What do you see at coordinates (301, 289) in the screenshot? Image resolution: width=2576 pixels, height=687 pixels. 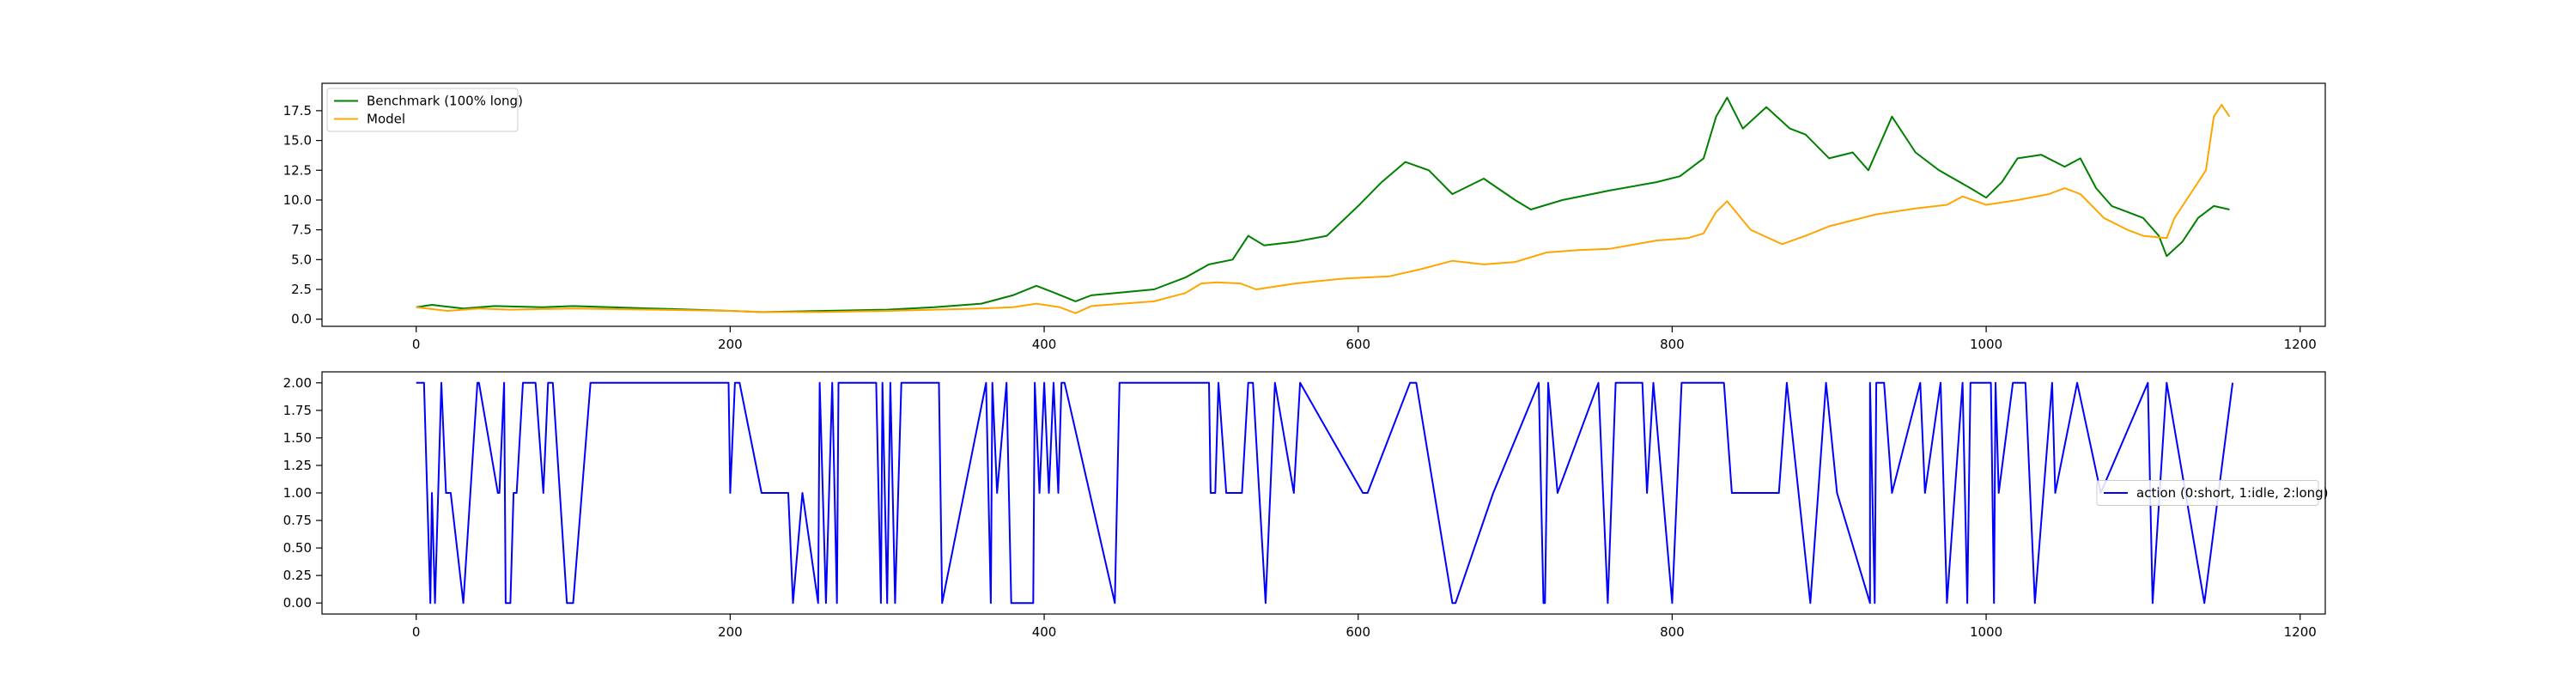 I see `y-tick-label: 2.5` at bounding box center [301, 289].